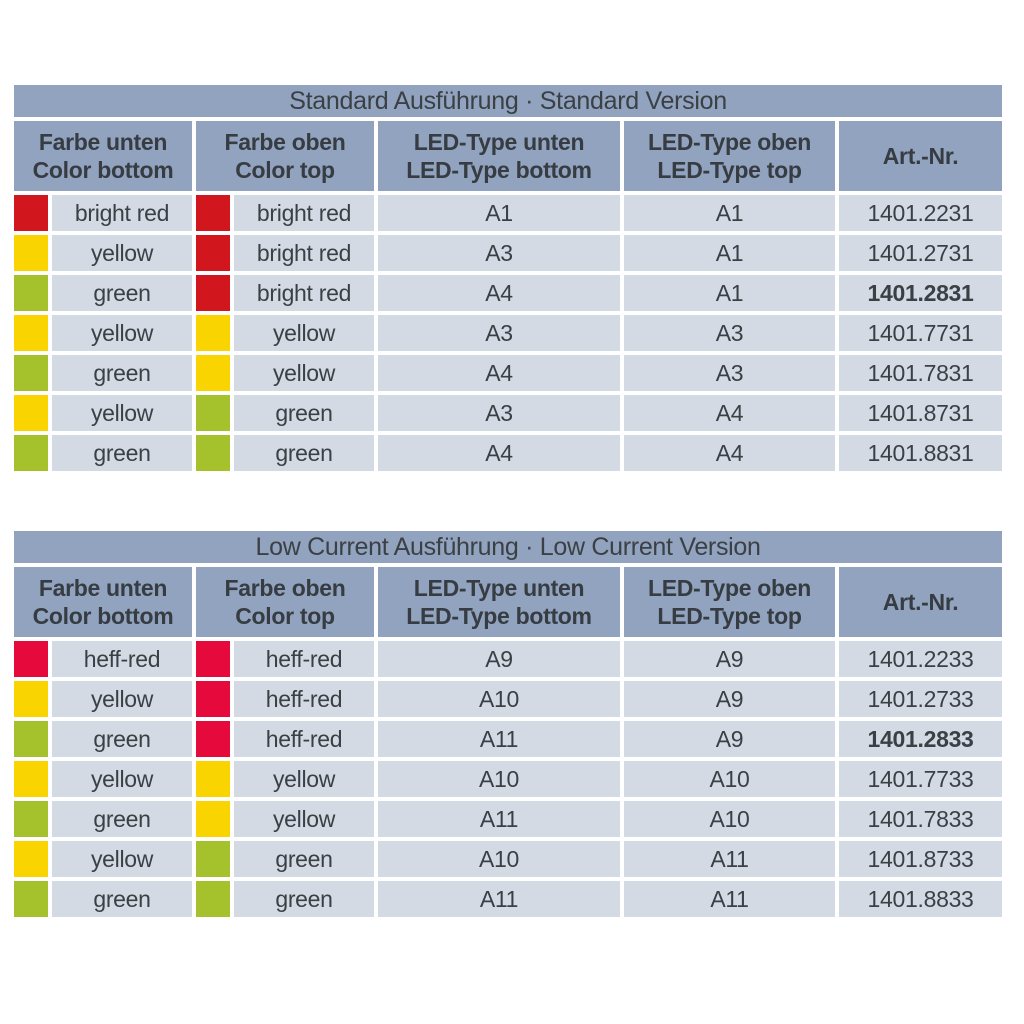 Image resolution: width=1024 pixels, height=1024 pixels. I want to click on header-line: LED-Type bottom, so click(499, 616).